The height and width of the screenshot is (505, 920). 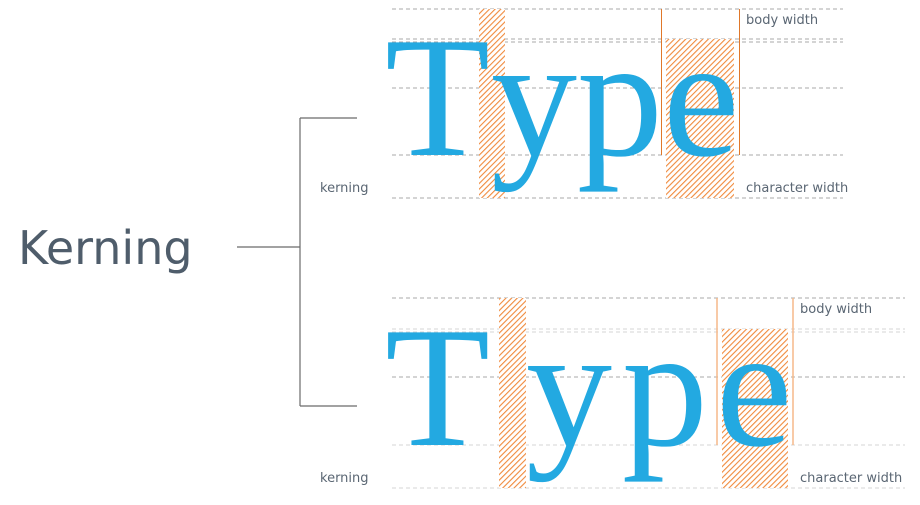 I want to click on diagram-title: Kerning, so click(x=105, y=248).